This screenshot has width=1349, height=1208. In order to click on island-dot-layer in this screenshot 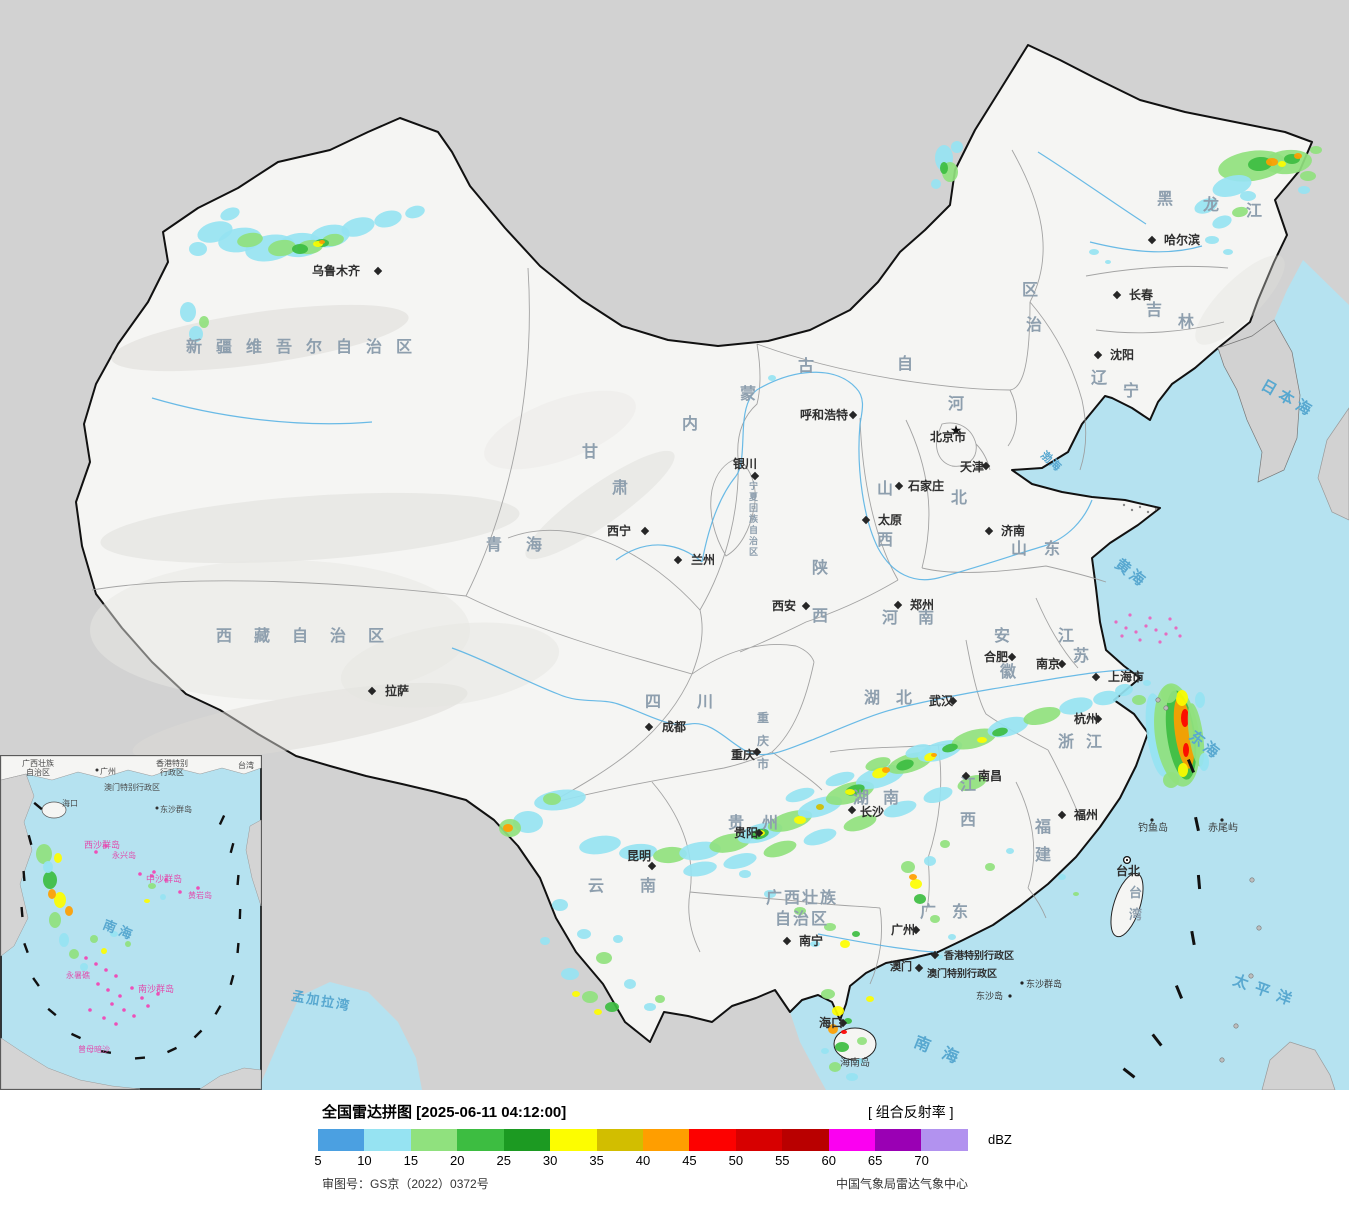, I will do `click(1135, 783)`.